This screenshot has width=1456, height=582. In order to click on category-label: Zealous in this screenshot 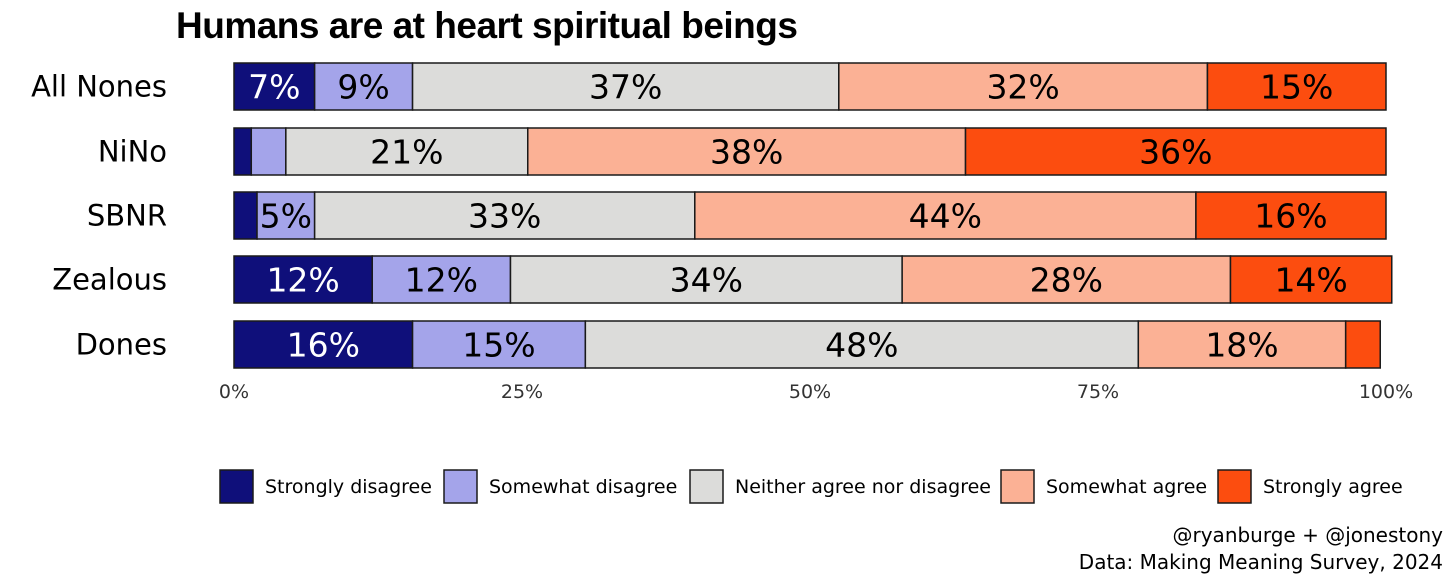, I will do `click(109, 280)`.